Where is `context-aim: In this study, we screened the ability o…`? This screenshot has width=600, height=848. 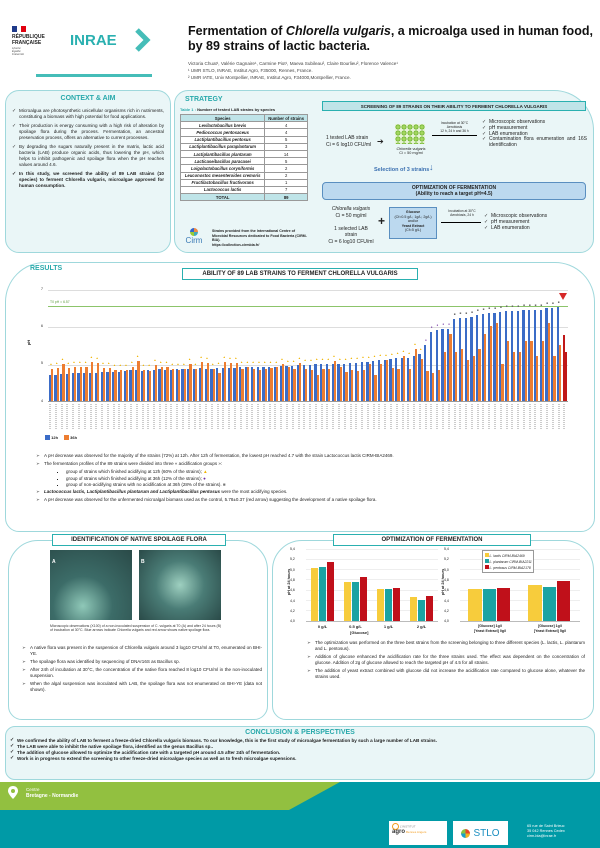 context-aim: In this study, we screened the ability o… is located at coordinates (88, 180).